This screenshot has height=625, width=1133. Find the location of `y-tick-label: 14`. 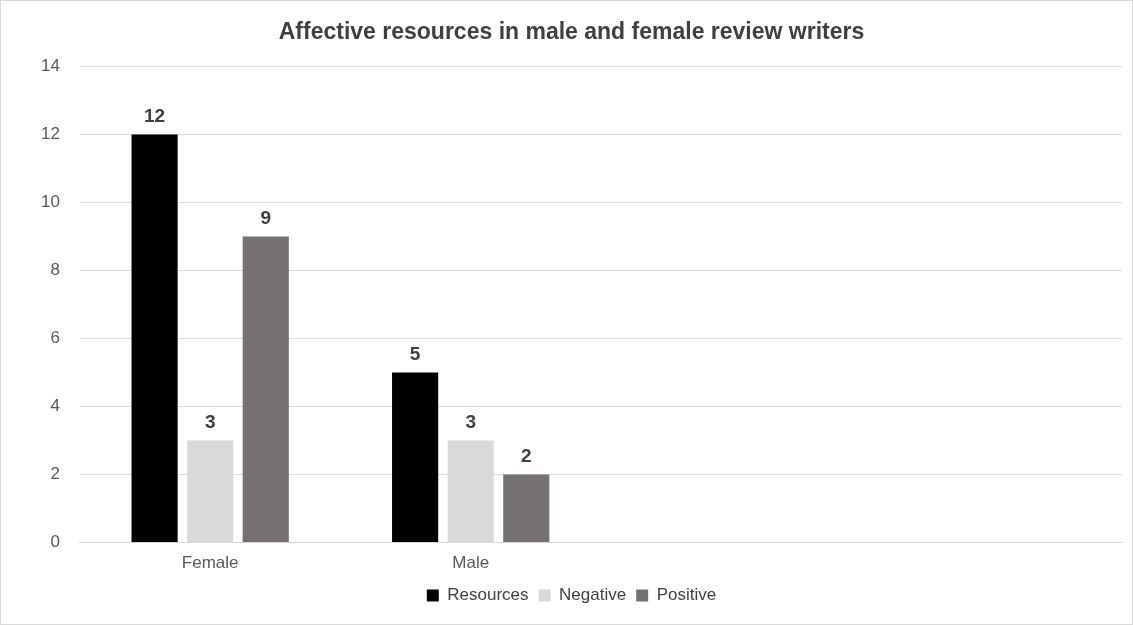

y-tick-label: 14 is located at coordinates (50, 66).